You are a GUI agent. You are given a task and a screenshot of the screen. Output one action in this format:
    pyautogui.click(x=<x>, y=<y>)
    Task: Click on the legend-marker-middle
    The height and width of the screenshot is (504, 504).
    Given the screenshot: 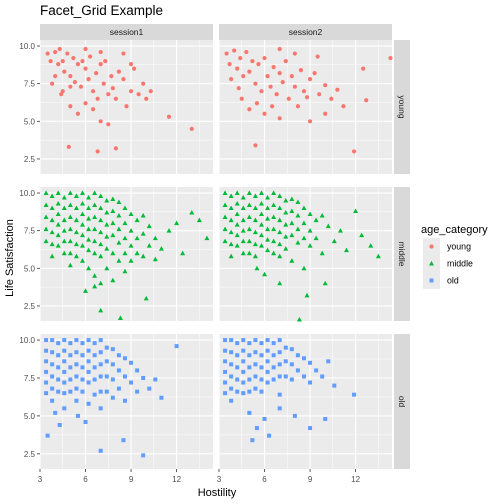 What is the action you would take?
    pyautogui.click(x=431, y=263)
    